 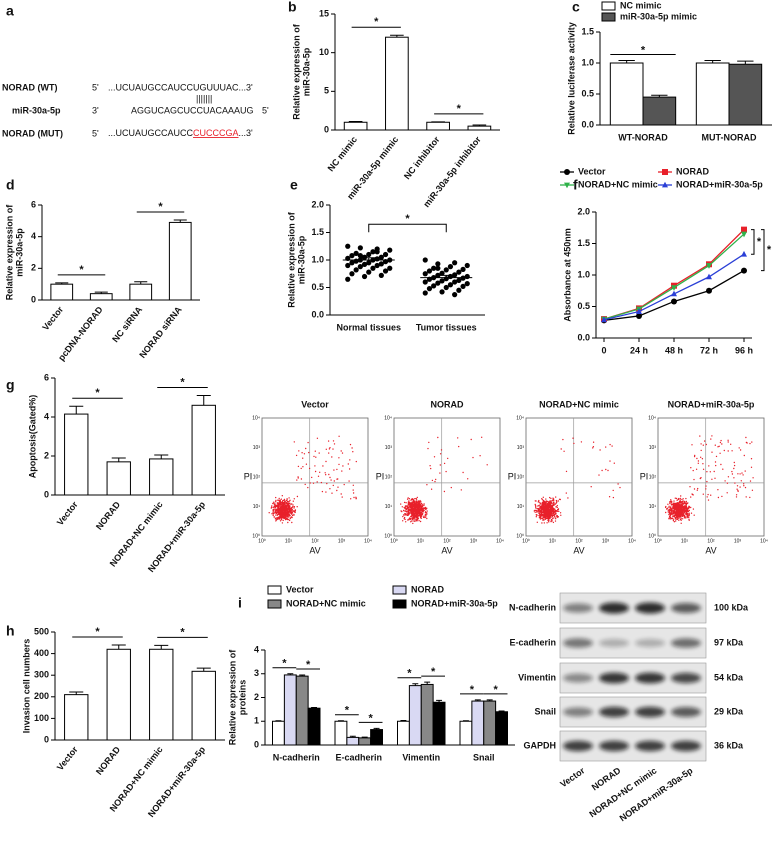 What do you see at coordinates (10, 385) in the screenshot?
I see `panel-label: g` at bounding box center [10, 385].